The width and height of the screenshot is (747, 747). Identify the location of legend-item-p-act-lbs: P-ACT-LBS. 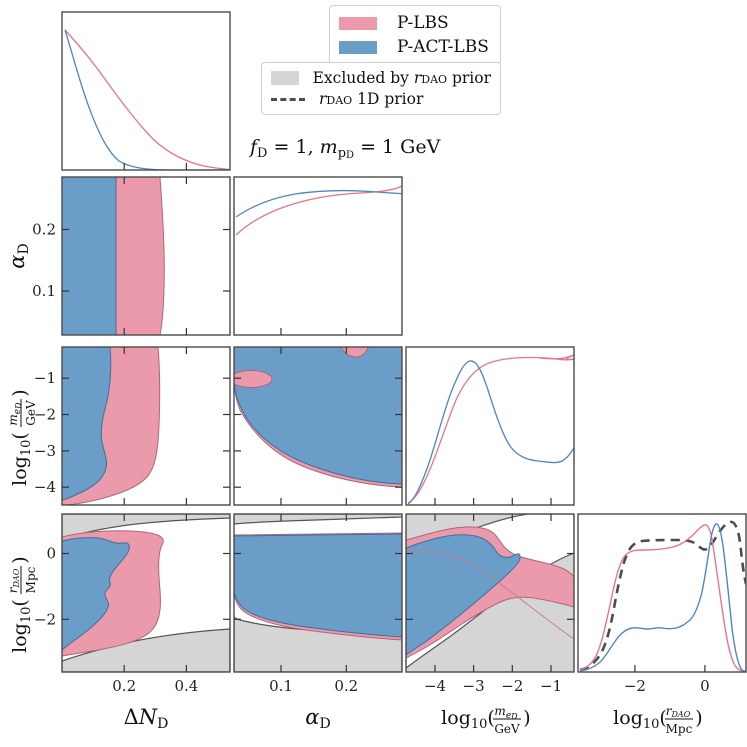
(415, 47).